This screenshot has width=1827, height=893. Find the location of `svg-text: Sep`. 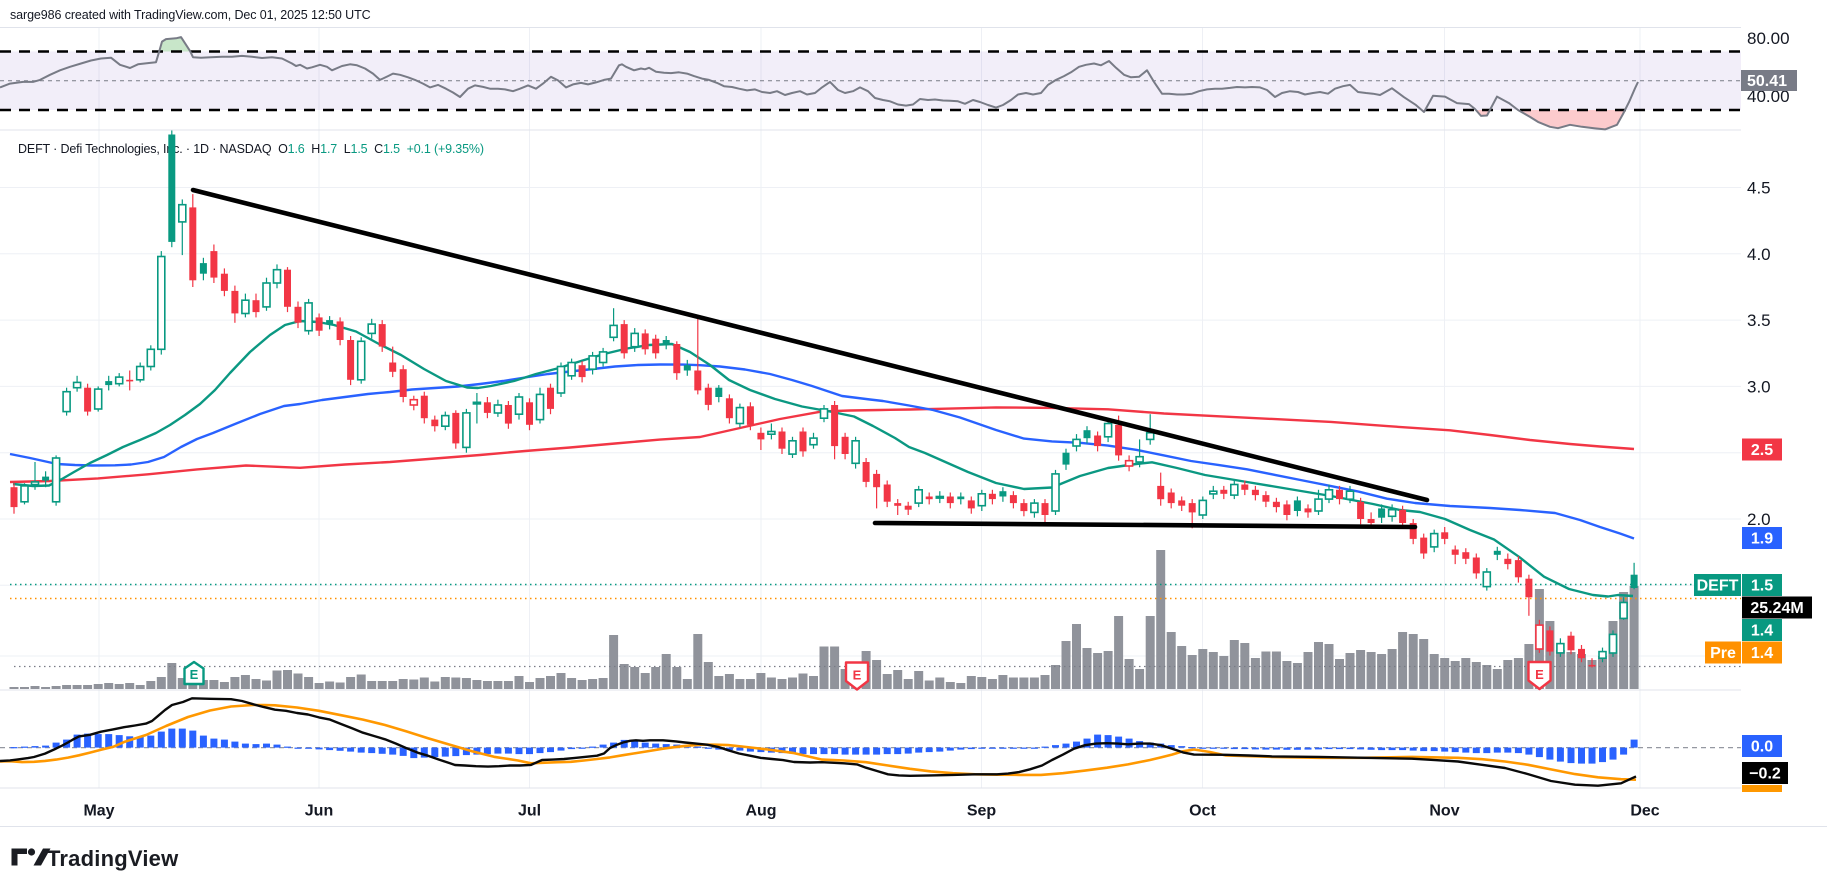

svg-text: Sep is located at coordinates (982, 811).